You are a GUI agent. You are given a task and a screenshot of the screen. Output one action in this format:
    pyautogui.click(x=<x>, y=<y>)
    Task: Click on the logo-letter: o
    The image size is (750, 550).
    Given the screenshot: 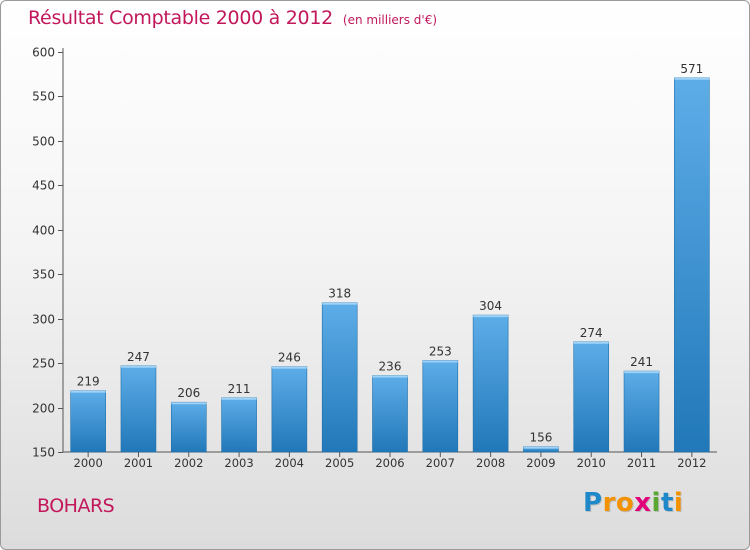 What is the action you would take?
    pyautogui.click(x=625, y=503)
    